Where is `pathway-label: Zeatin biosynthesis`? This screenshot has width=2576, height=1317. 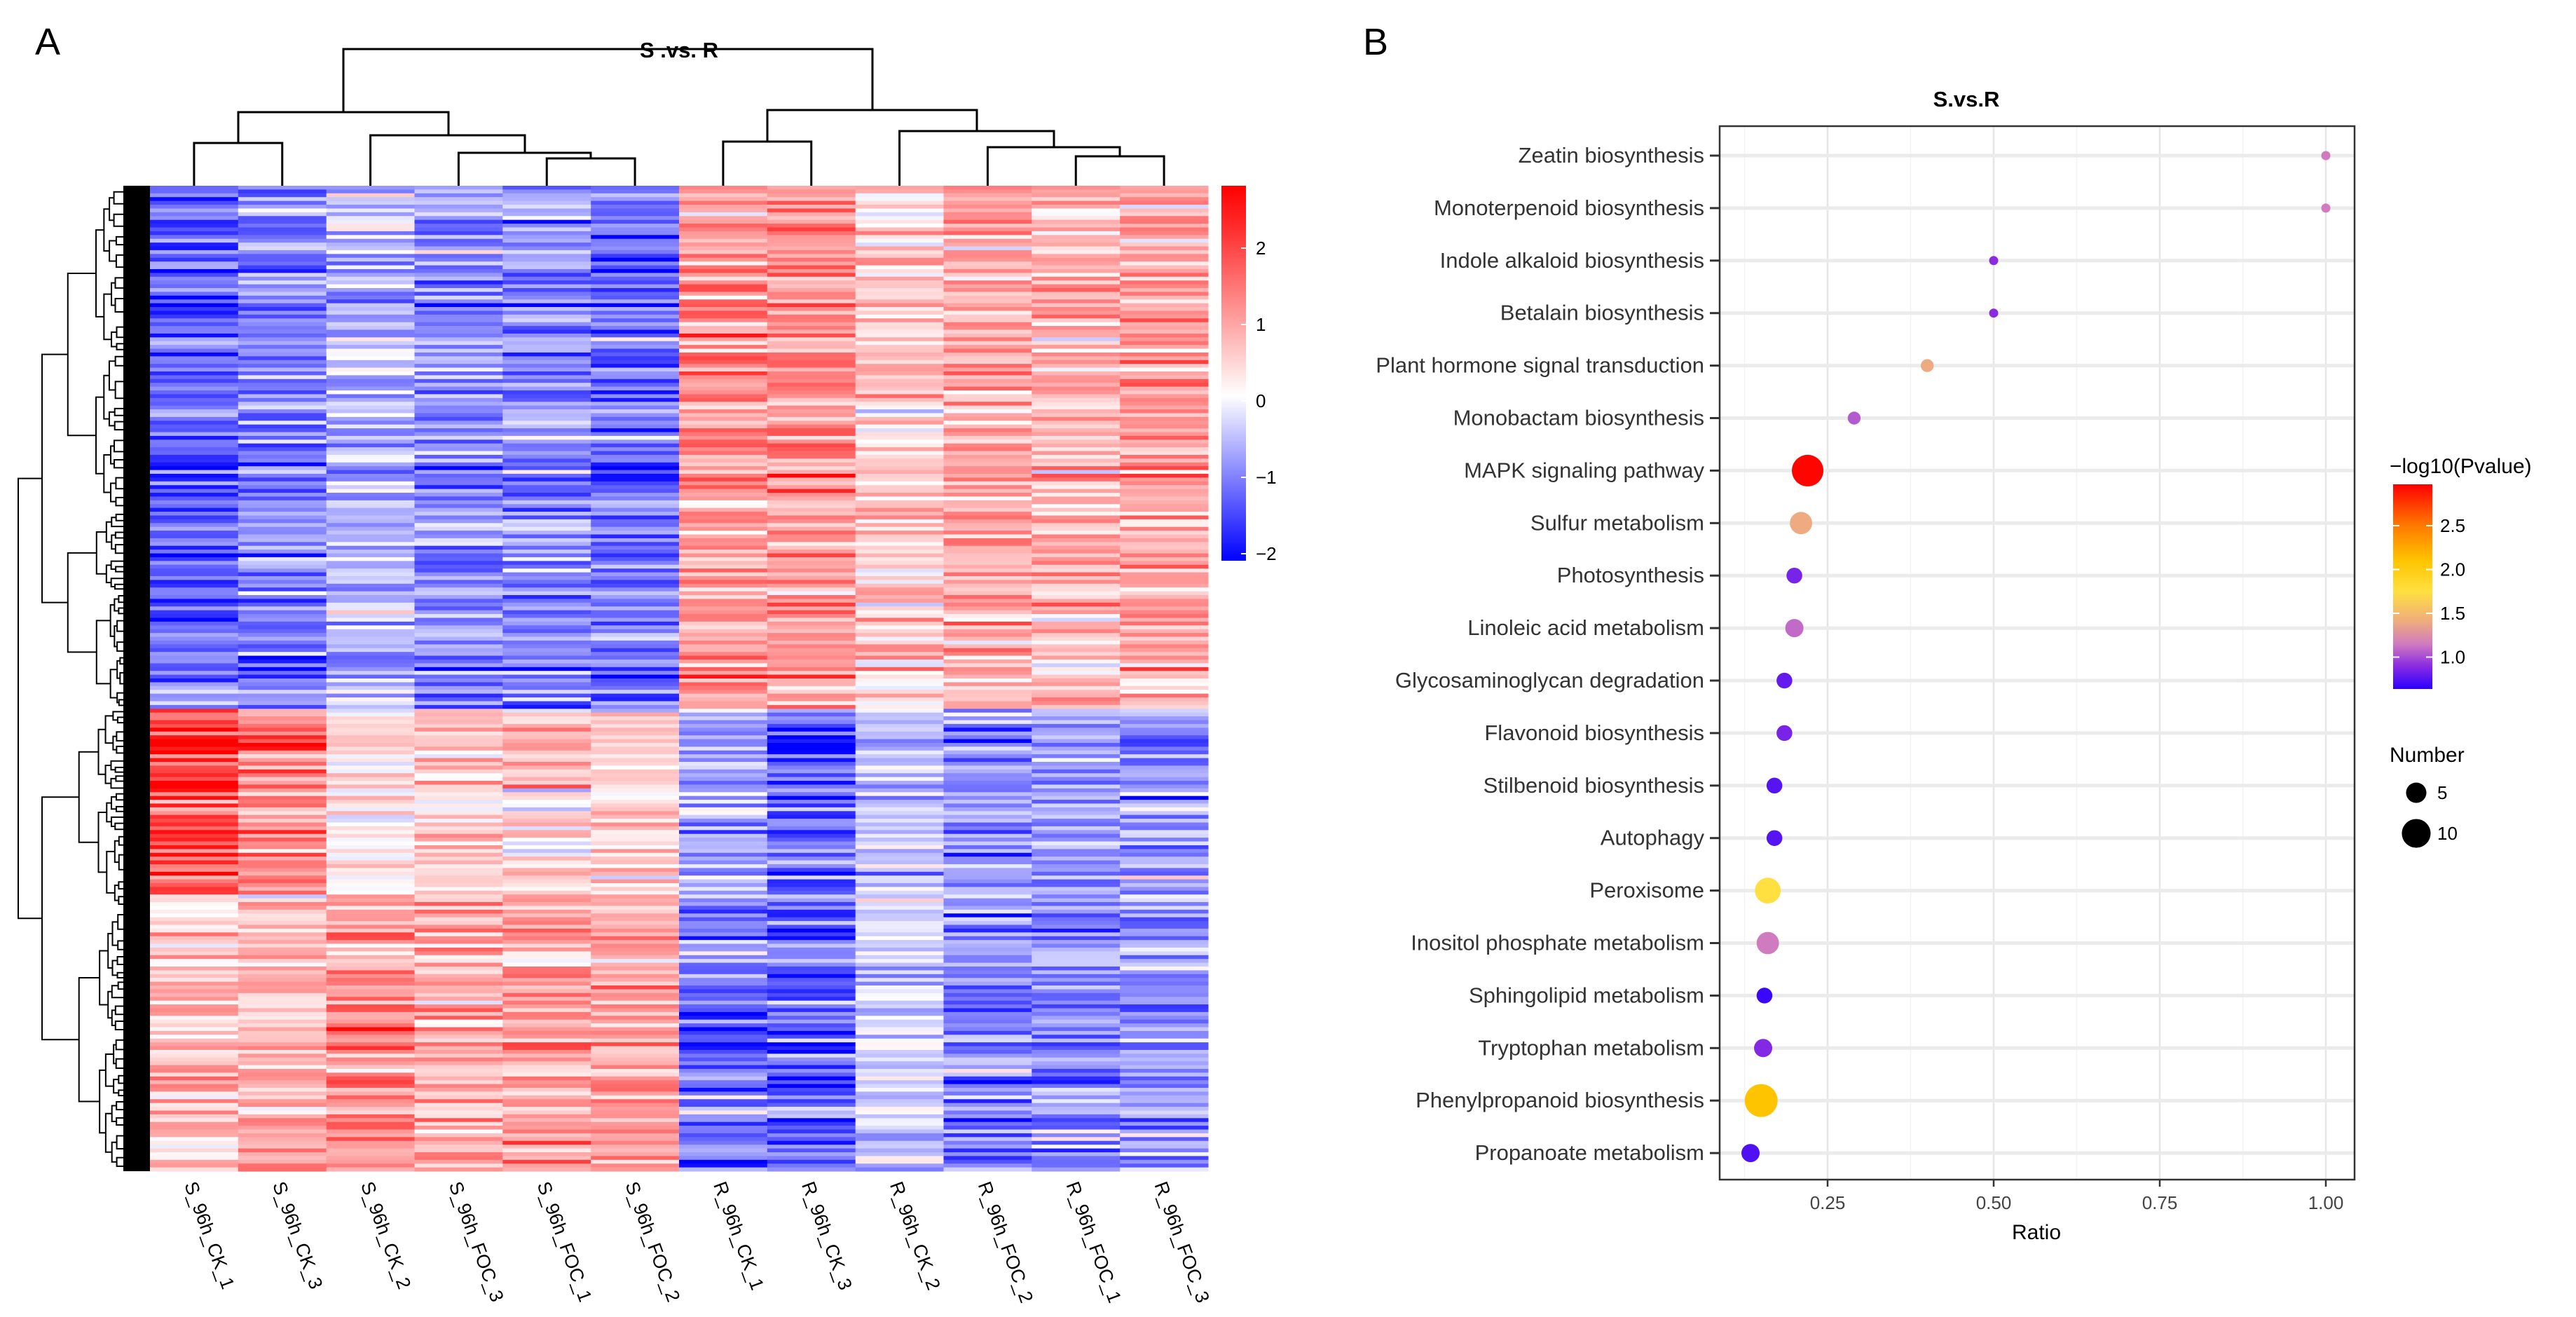
pathway-label: Zeatin biosynthesis is located at coordinates (1611, 155).